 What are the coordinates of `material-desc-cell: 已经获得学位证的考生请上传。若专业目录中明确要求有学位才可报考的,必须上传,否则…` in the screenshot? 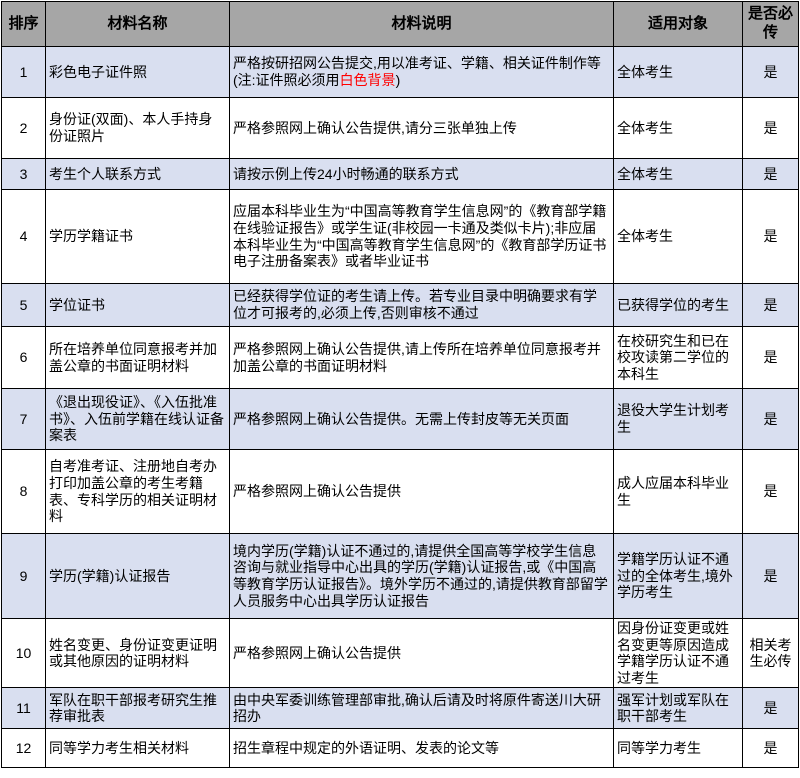 It's located at (421, 305).